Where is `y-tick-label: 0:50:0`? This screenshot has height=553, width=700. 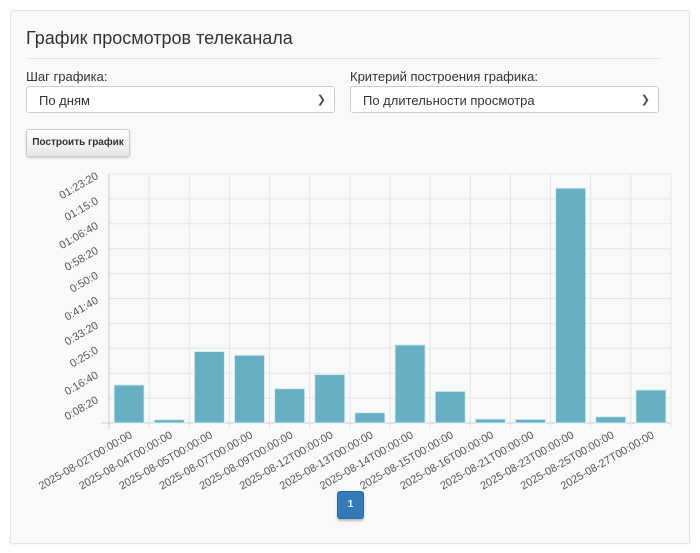
y-tick-label: 0:50:0 is located at coordinates (84, 283).